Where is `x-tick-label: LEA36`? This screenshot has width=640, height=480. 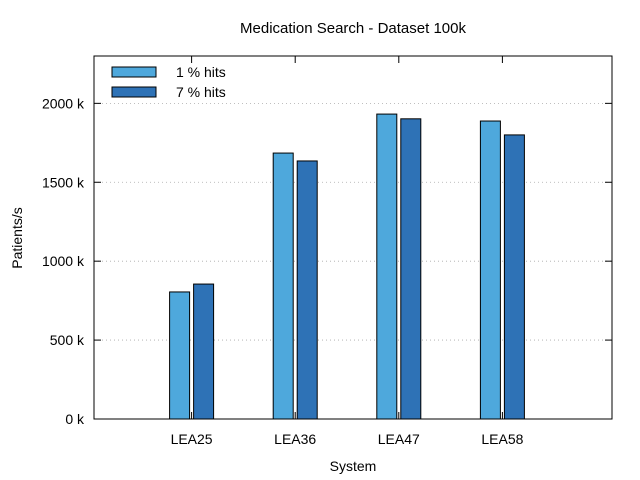 x-tick-label: LEA36 is located at coordinates (295, 439).